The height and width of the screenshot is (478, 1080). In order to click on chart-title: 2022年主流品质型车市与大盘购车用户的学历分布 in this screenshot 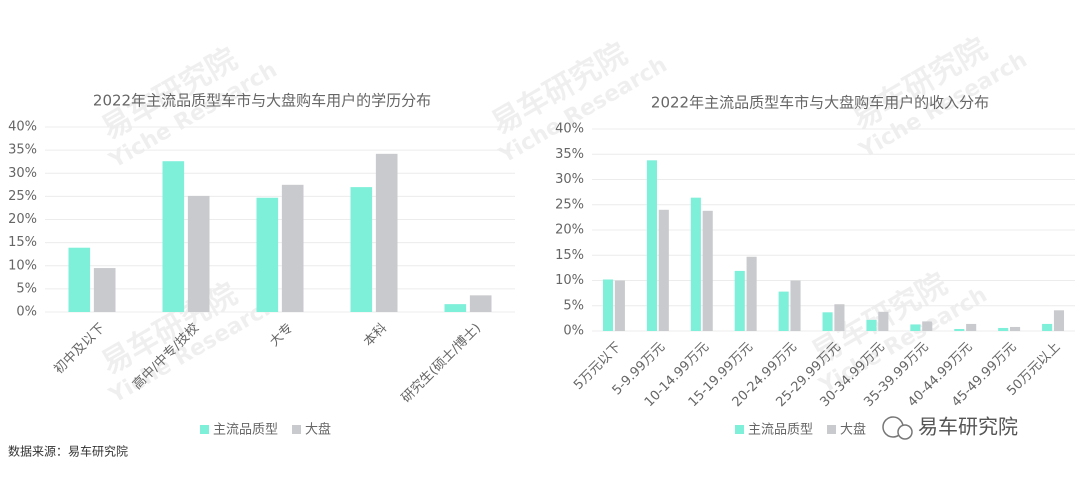, I will do `click(262, 101)`.